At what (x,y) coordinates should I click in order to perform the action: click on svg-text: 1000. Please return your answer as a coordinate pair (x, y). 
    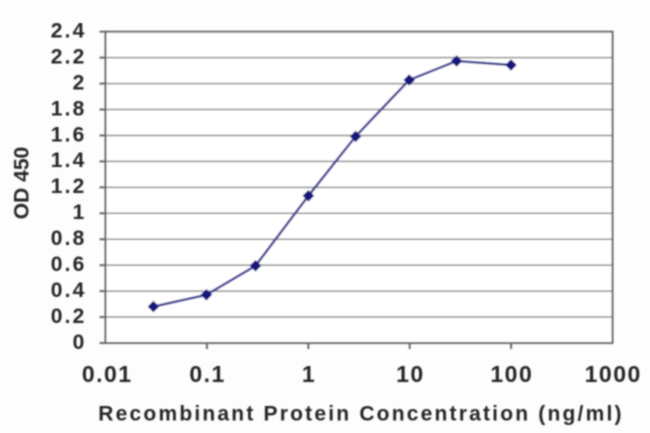
    Looking at the image, I should click on (613, 374).